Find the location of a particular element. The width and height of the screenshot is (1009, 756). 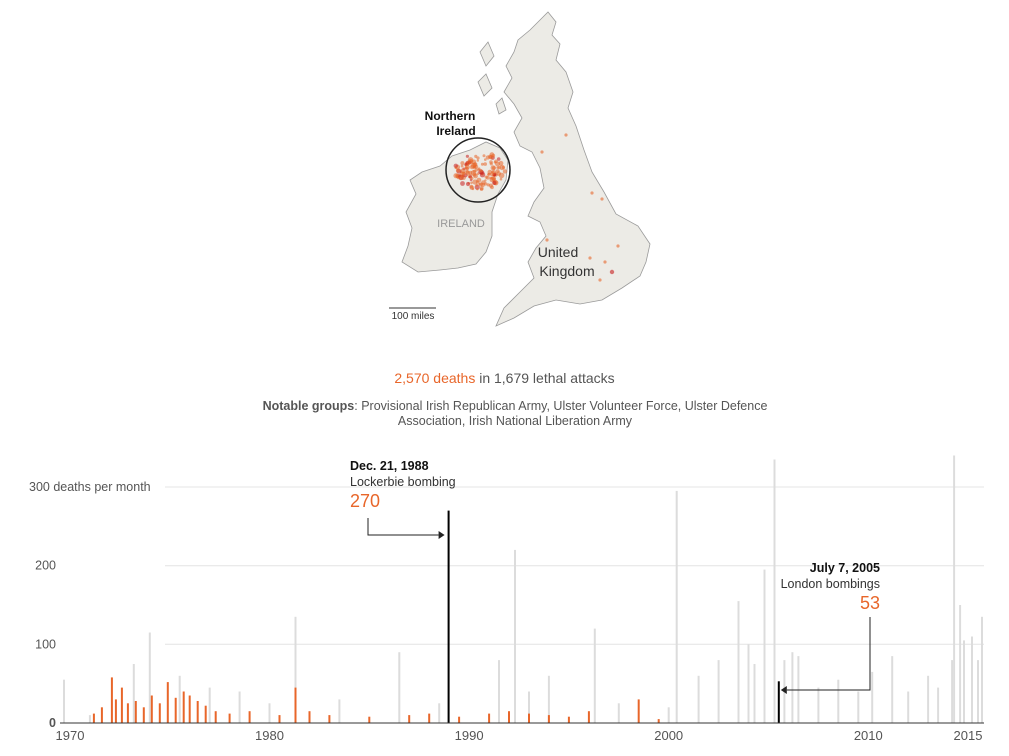

annotation-lockerbie-arrow is located at coordinates (403, 527).